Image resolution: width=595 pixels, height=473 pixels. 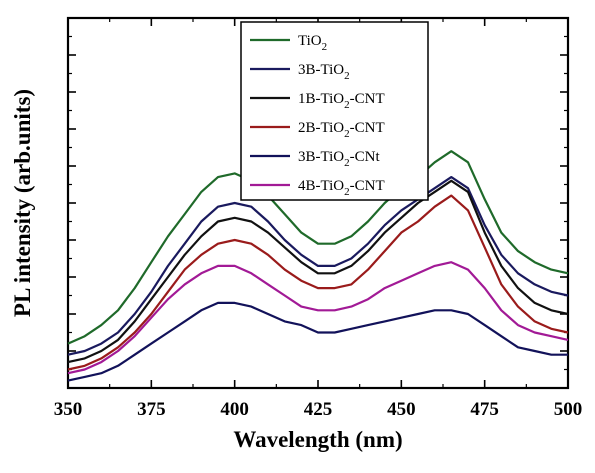 What do you see at coordinates (22, 203) in the screenshot?
I see `y-axis-title: PL intensity (arb.units)` at bounding box center [22, 203].